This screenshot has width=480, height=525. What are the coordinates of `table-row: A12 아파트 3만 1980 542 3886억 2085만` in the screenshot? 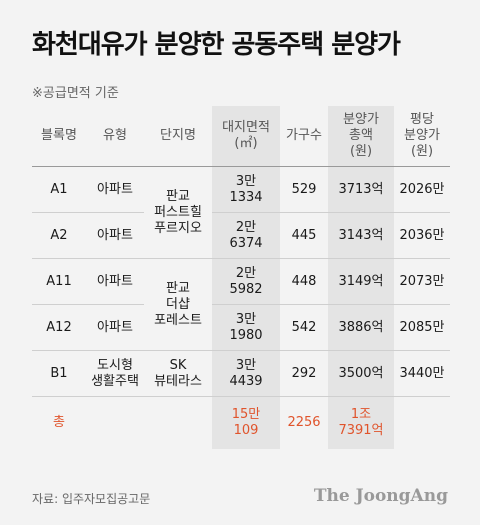 It's located at (241, 327).